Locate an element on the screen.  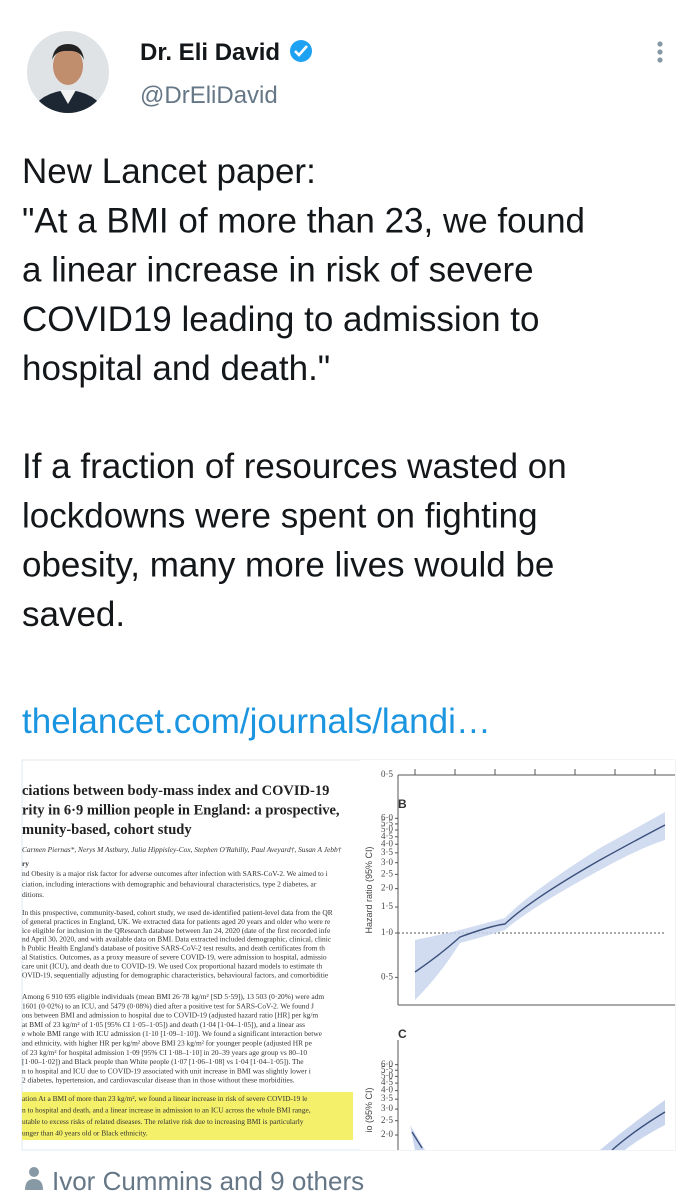
paper-title: munity-based, cohort study is located at coordinates (107, 830).